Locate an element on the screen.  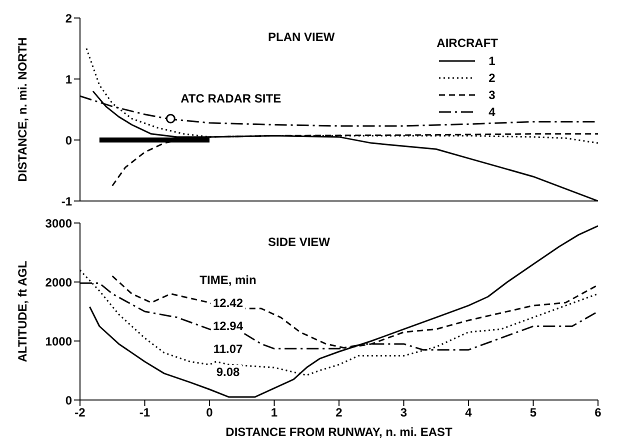
x-tick-label: 0 is located at coordinates (210, 413).